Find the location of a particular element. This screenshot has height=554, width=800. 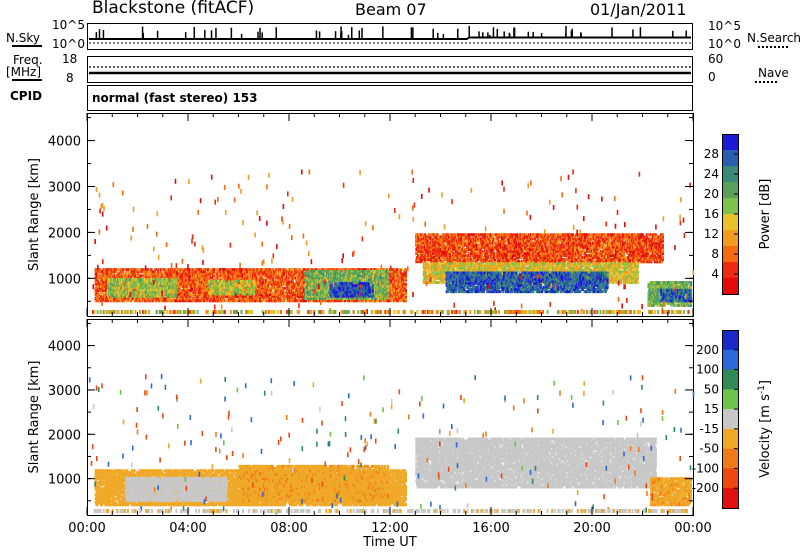

freq-underline is located at coordinates (27, 80).